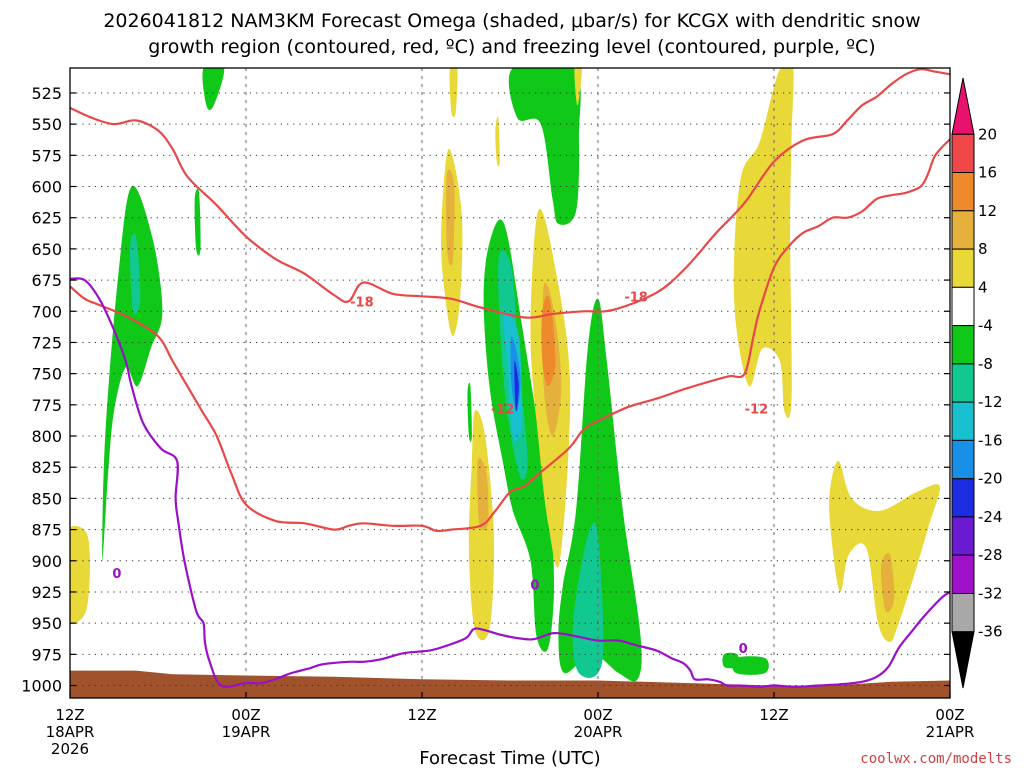 This screenshot has height=768, width=1024. I want to click on xtick-label-12-1: 19APR, so click(246, 732).